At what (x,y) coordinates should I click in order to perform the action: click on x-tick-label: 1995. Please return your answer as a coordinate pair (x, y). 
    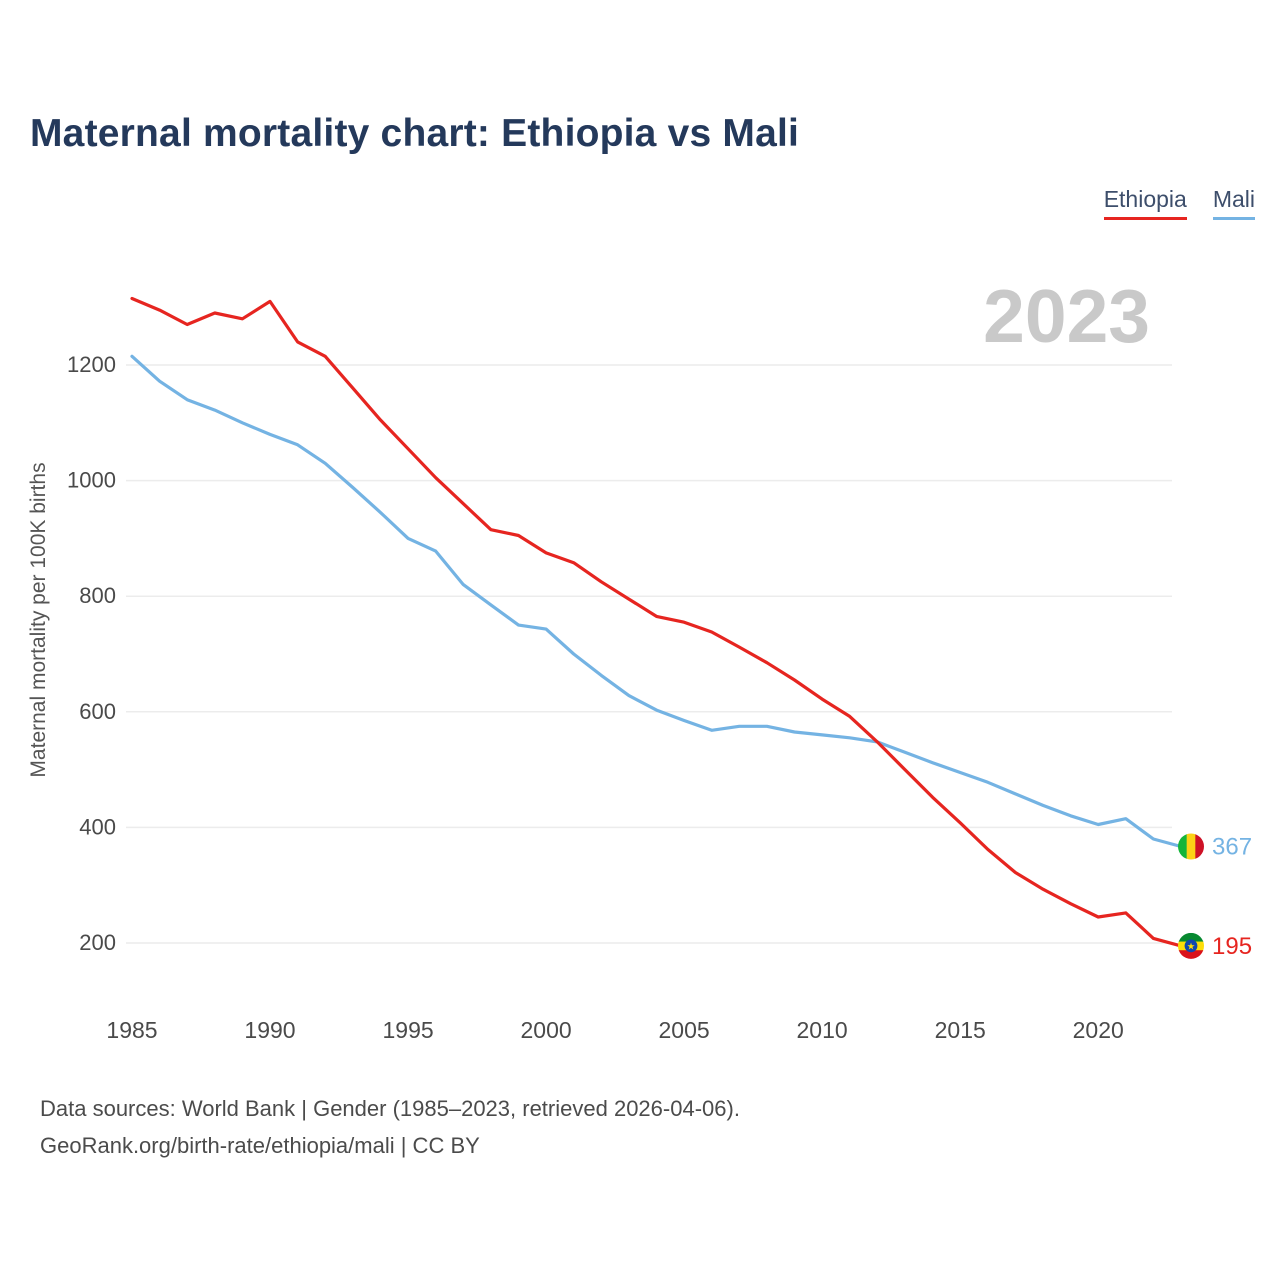
    Looking at the image, I should click on (408, 1030).